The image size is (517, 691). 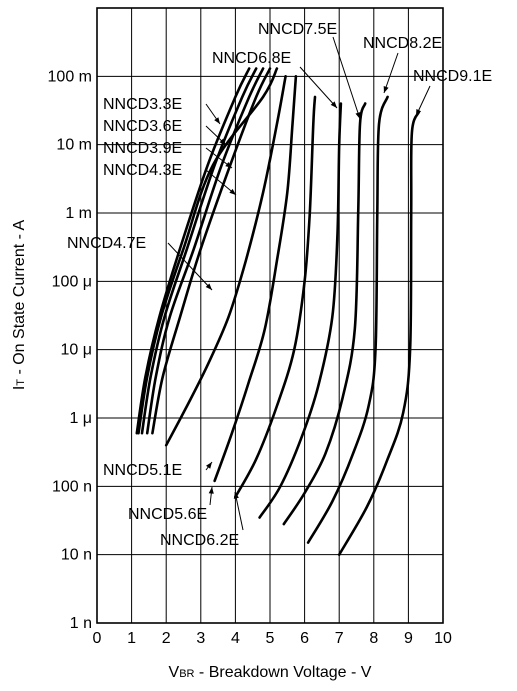 I want to click on series-line-nncd8-2e, so click(x=347, y=319).